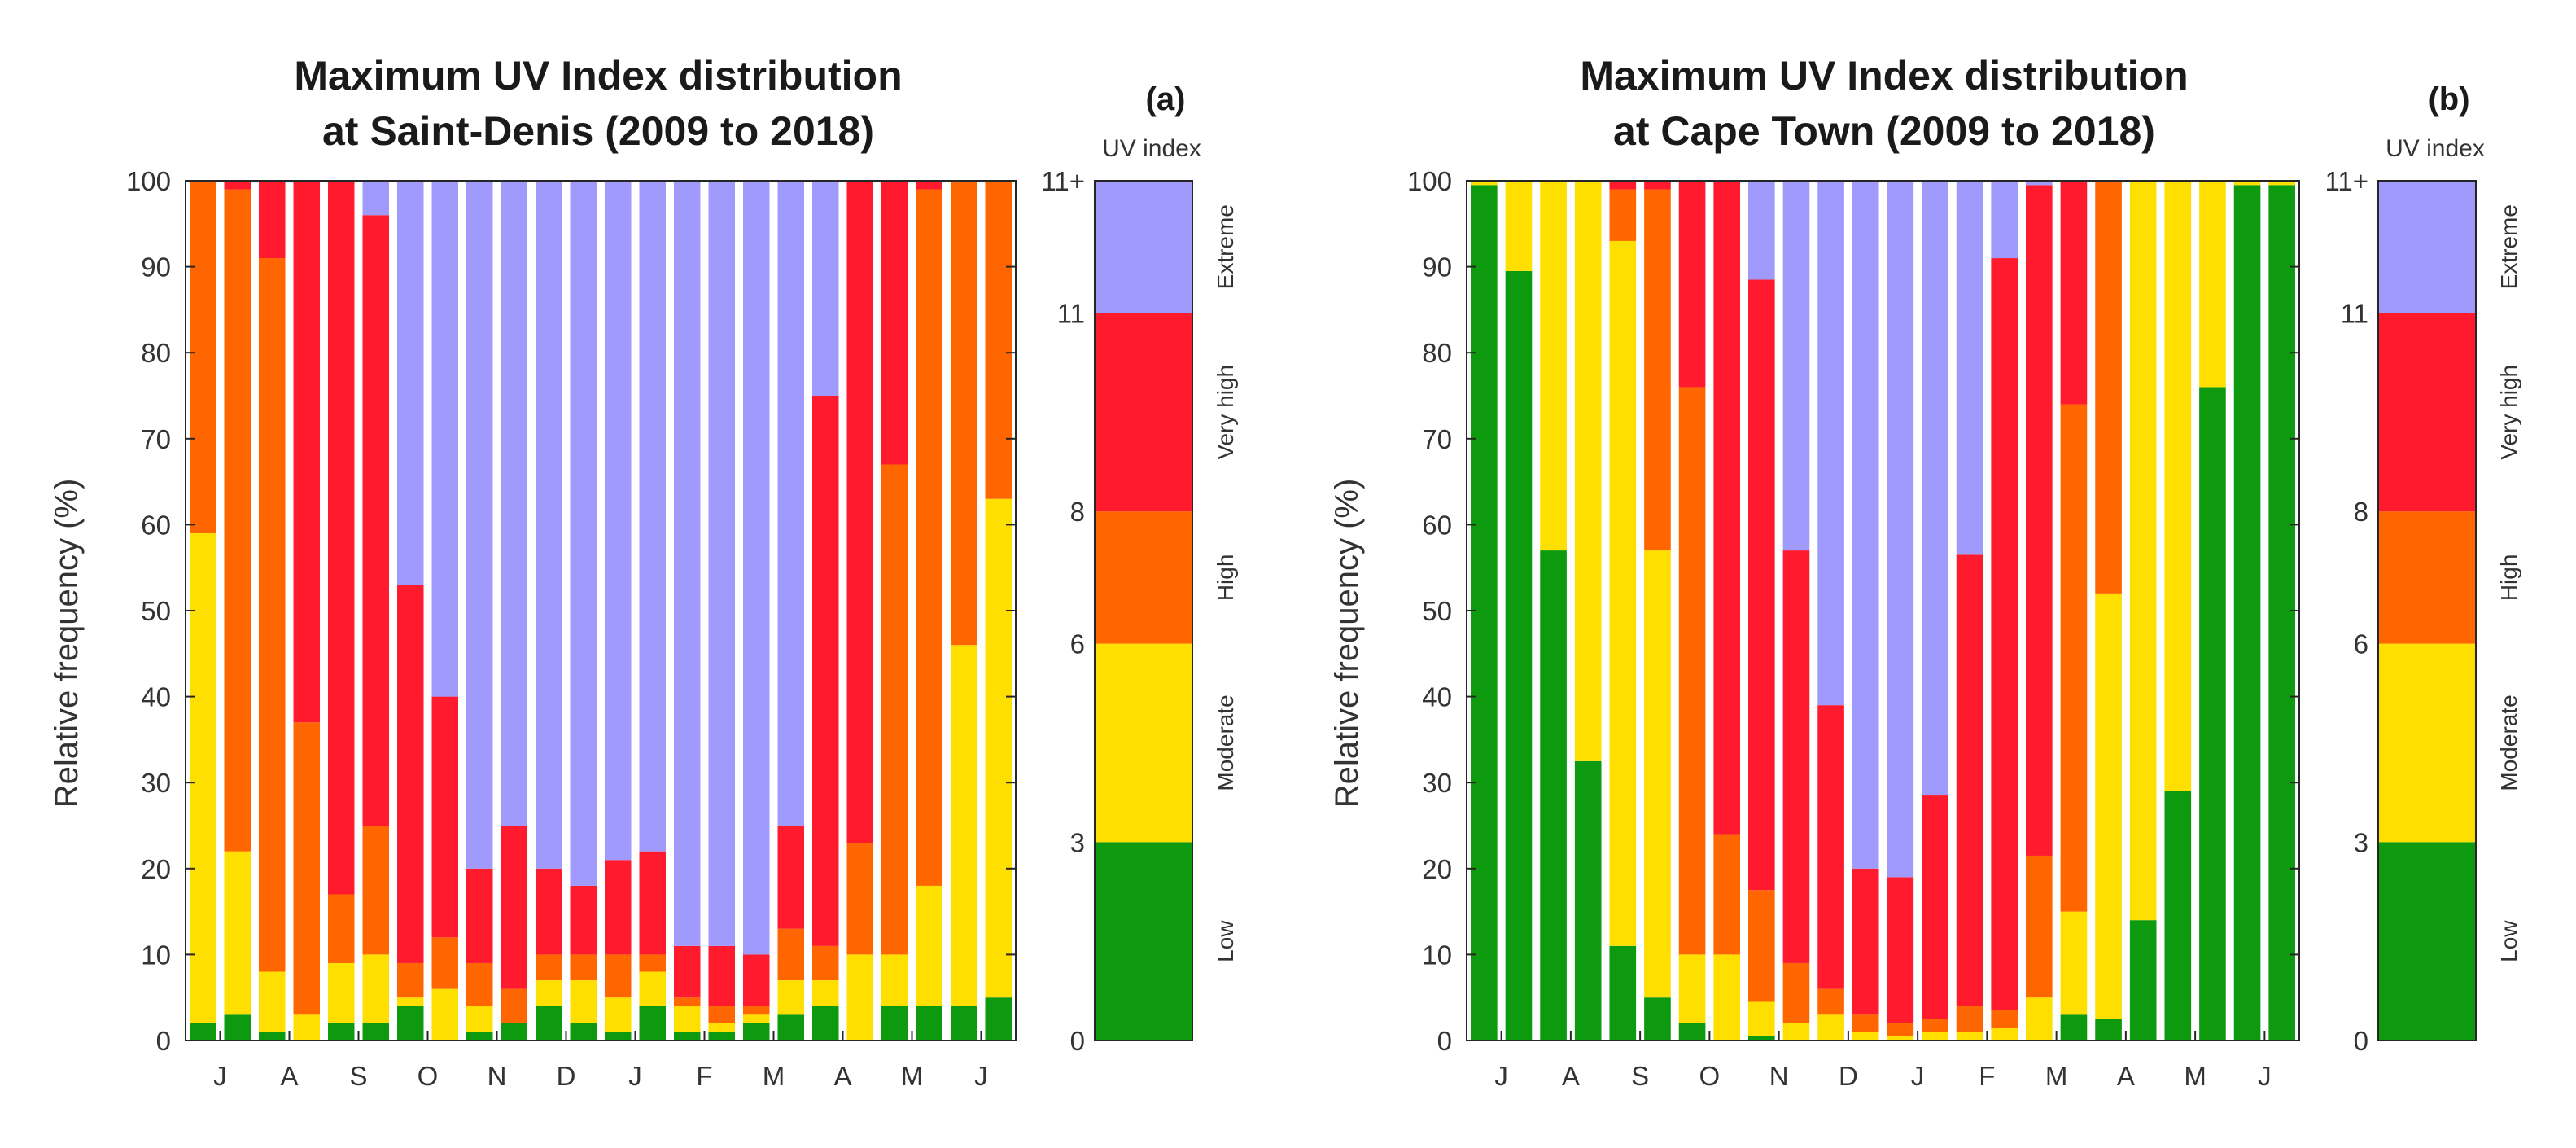  Describe the element at coordinates (2346, 181) in the screenshot. I see `colorbar-tick-label: 11+` at that location.